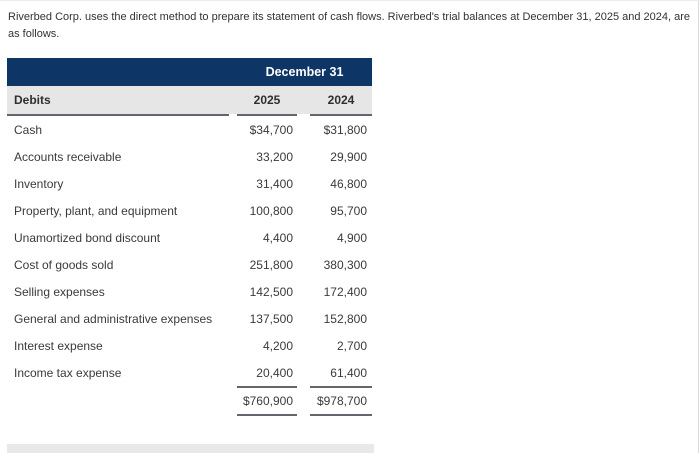 The height and width of the screenshot is (453, 700). Describe the element at coordinates (189, 401) in the screenshot. I see `totals-row: $760,900 $978,700` at that location.